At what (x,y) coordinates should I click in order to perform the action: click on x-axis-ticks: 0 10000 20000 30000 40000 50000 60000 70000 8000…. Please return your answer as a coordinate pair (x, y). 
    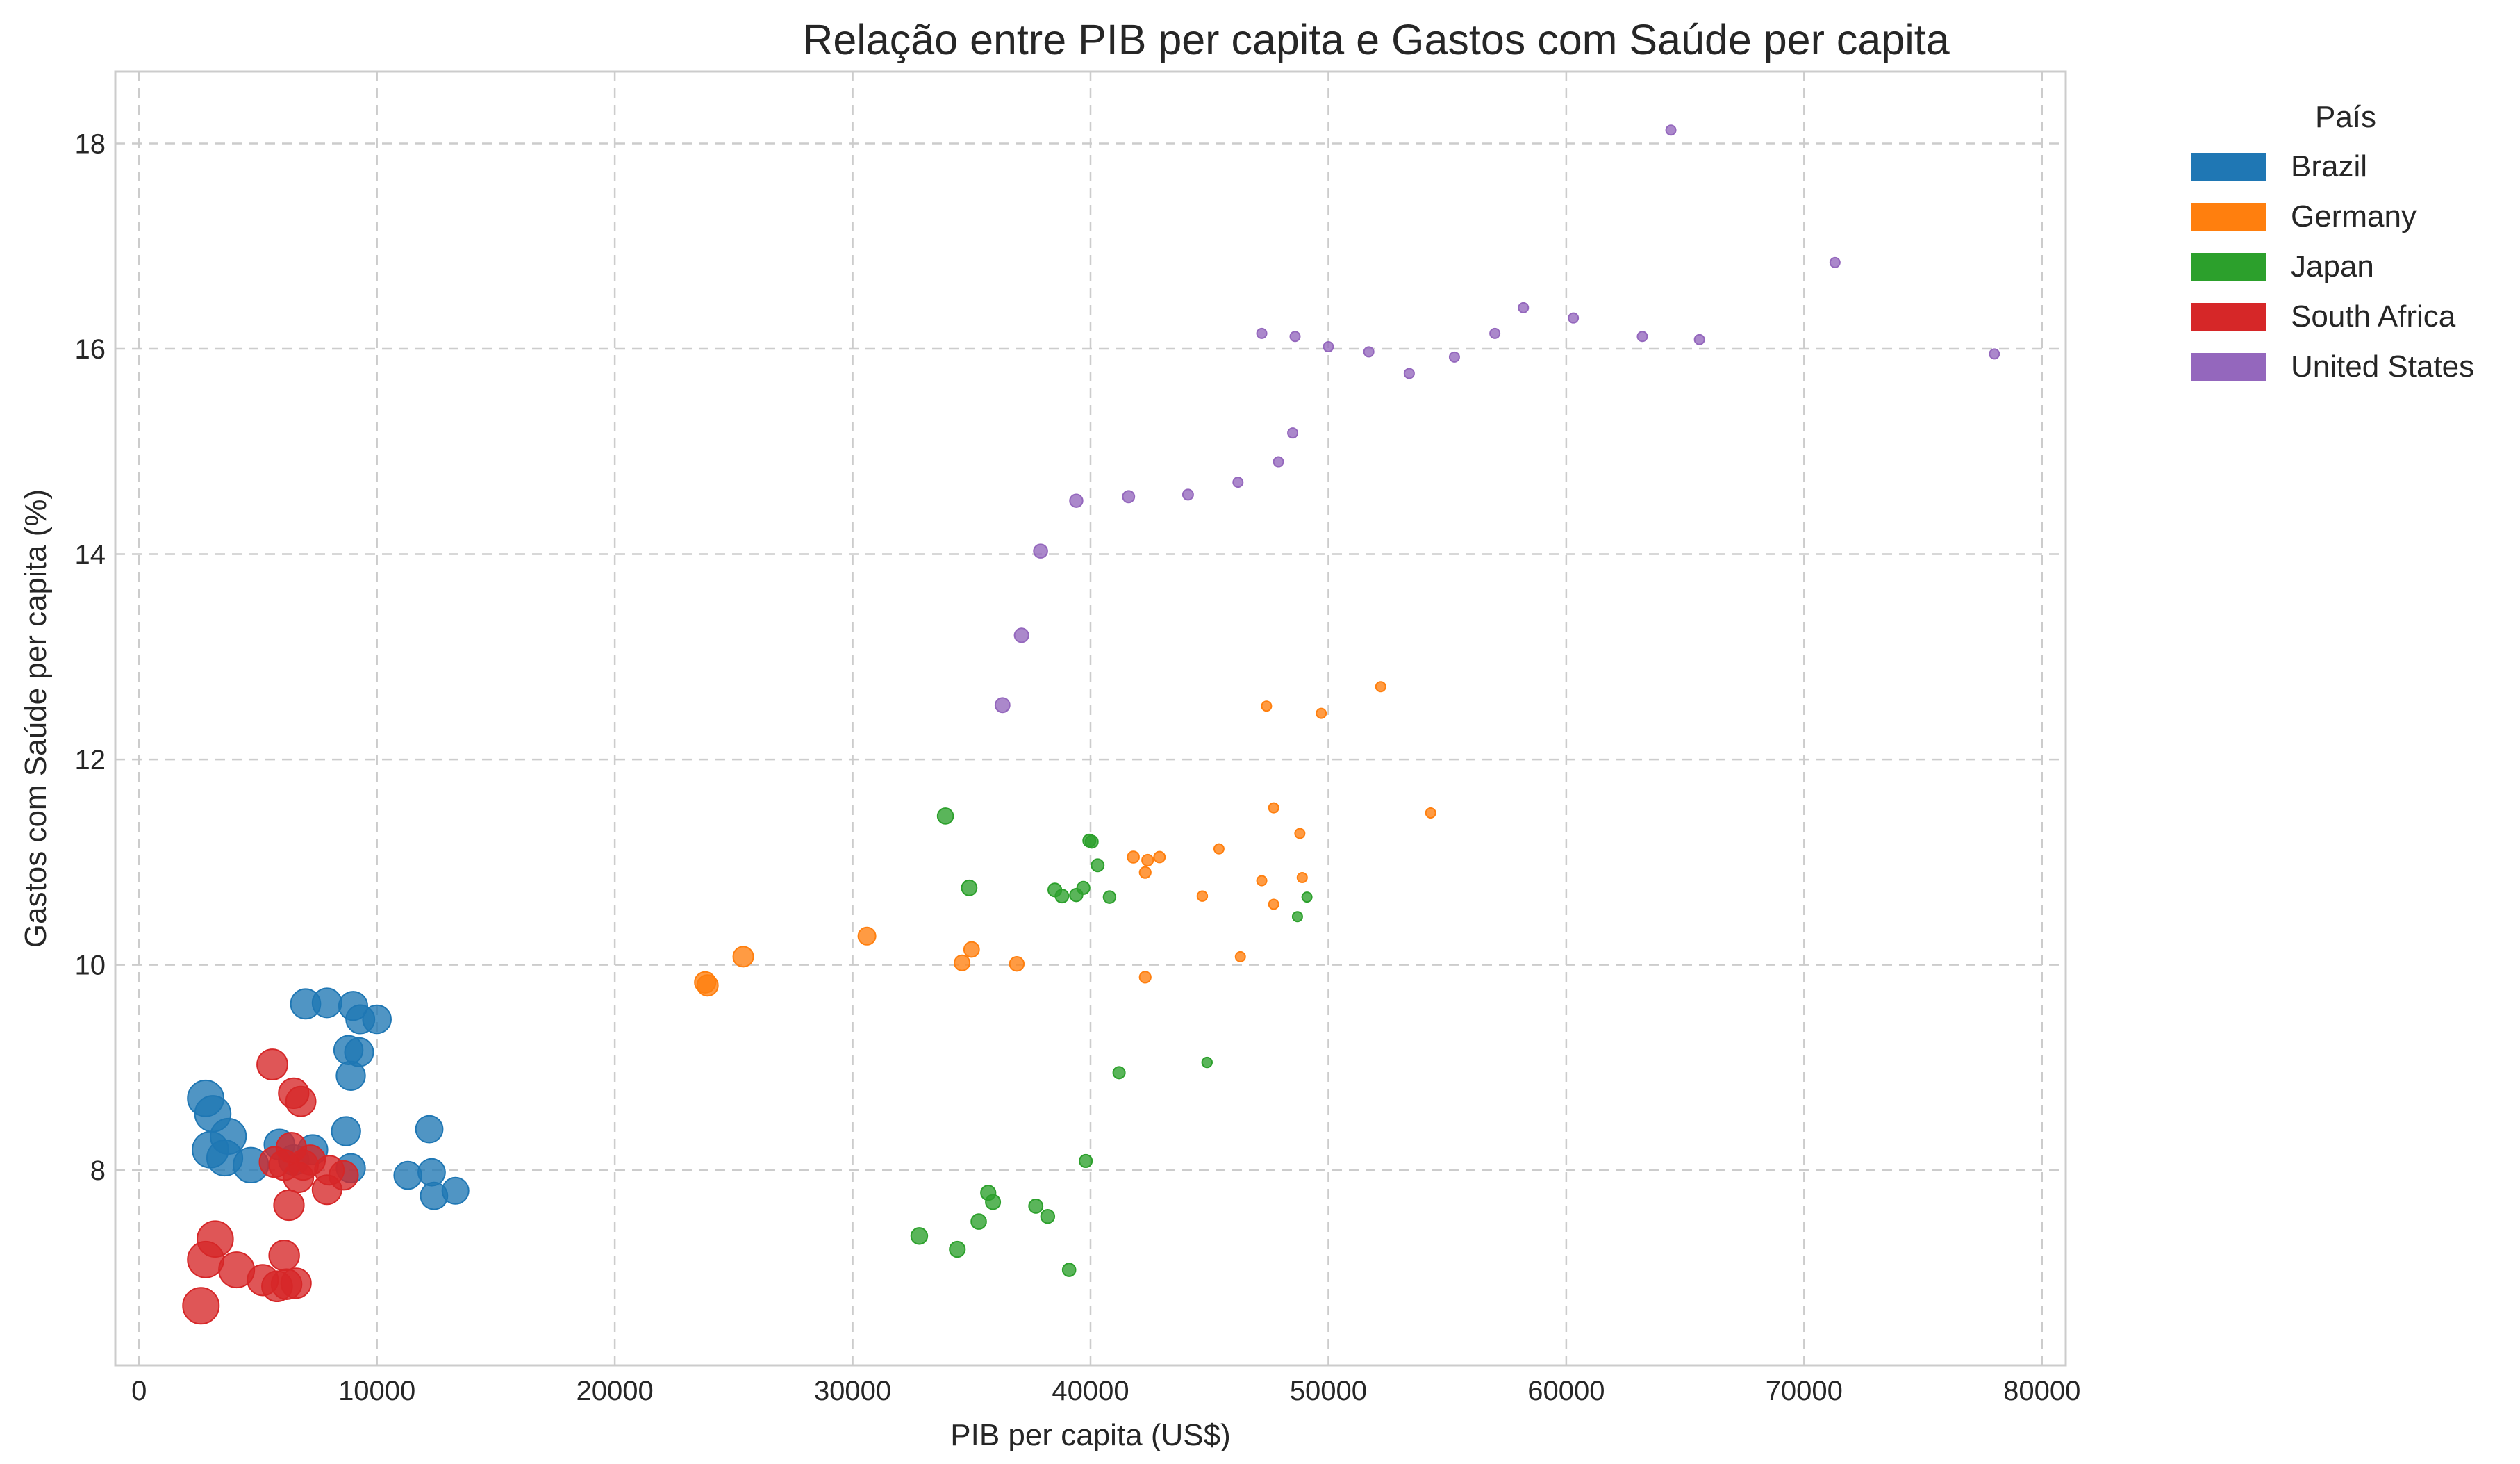
    Looking at the image, I should click on (1105, 1391).